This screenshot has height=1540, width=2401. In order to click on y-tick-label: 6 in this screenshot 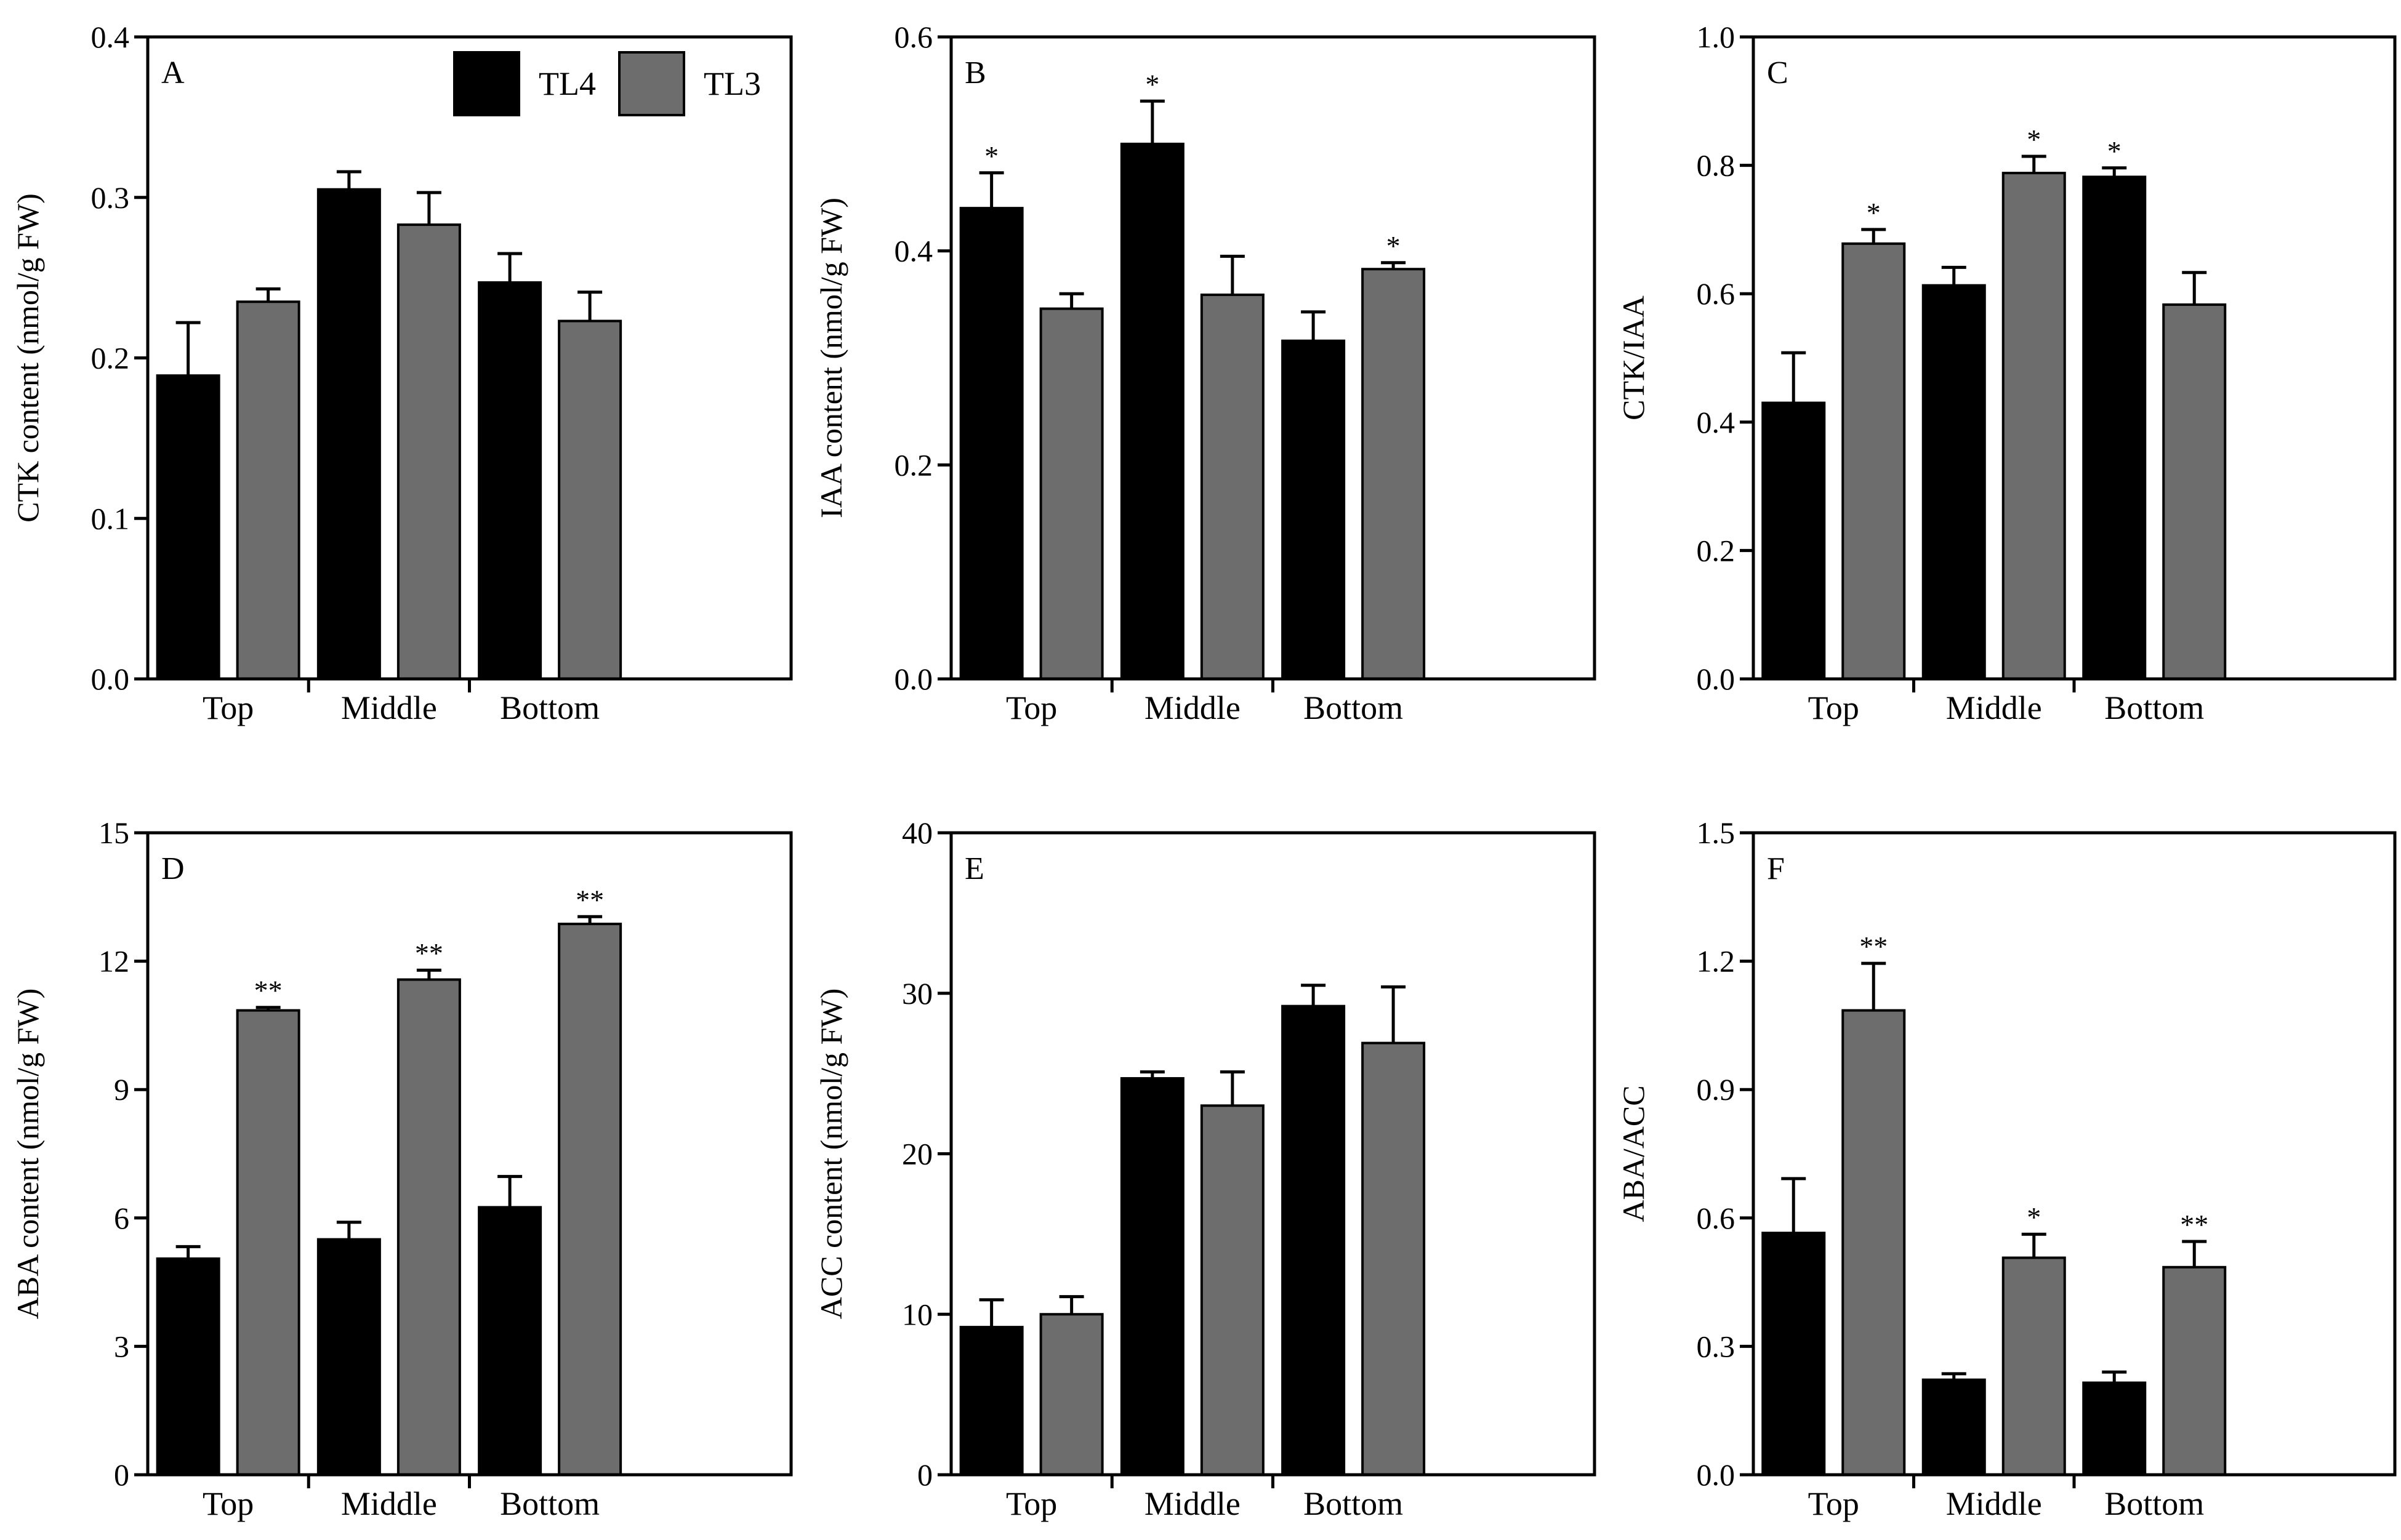, I will do `click(121, 1218)`.